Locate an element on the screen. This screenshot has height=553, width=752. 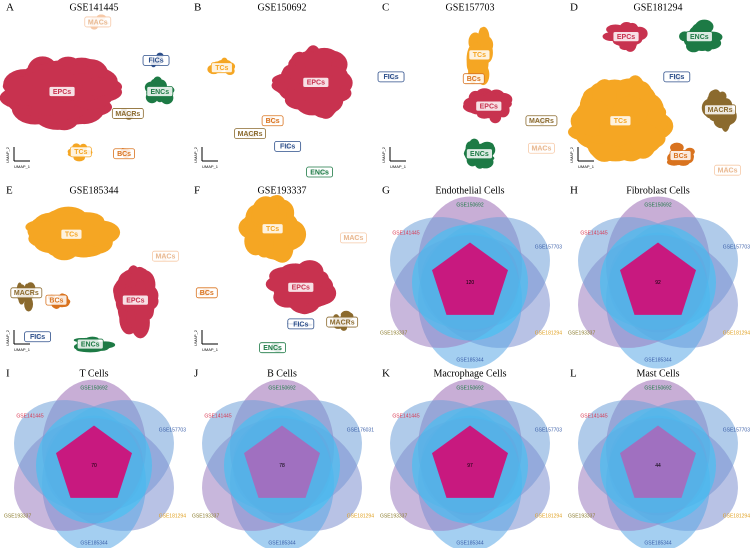
panel-letter: B is located at coordinates (197, 8).